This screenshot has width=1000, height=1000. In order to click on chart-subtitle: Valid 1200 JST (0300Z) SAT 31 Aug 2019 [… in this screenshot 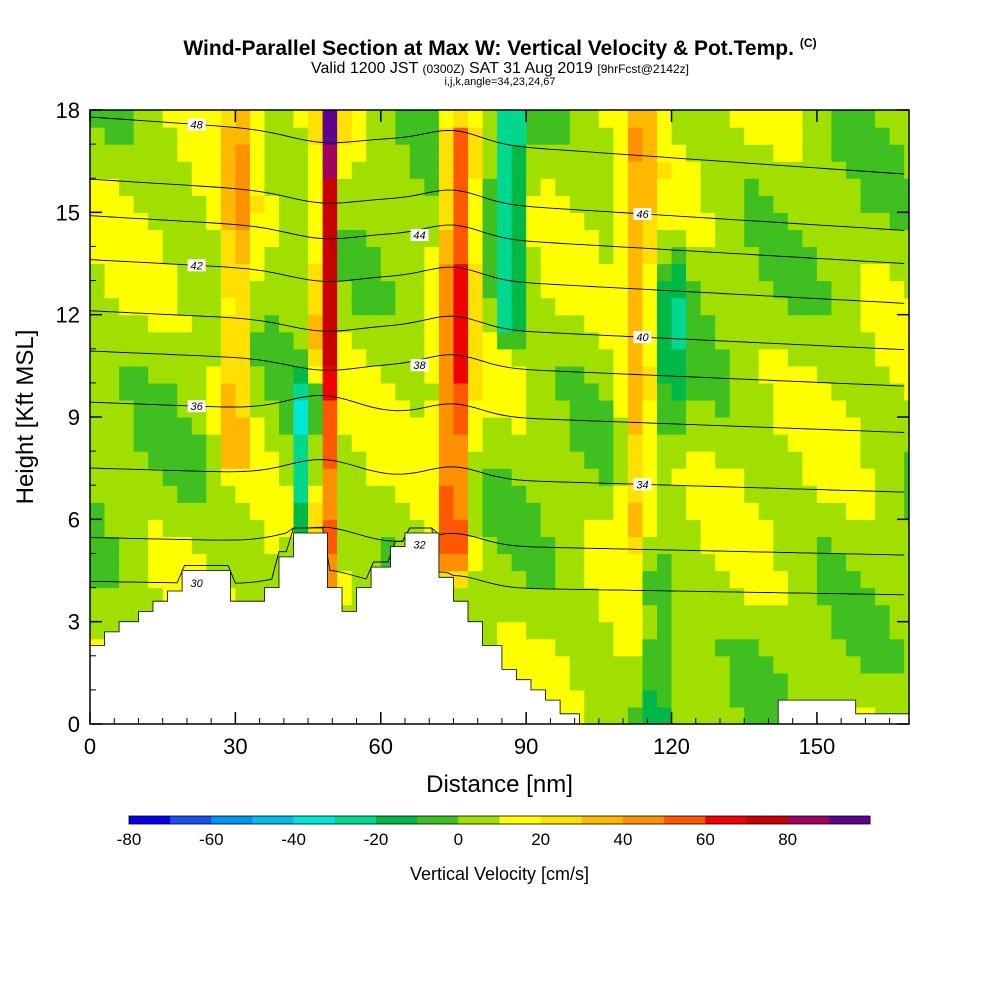, I will do `click(500, 68)`.